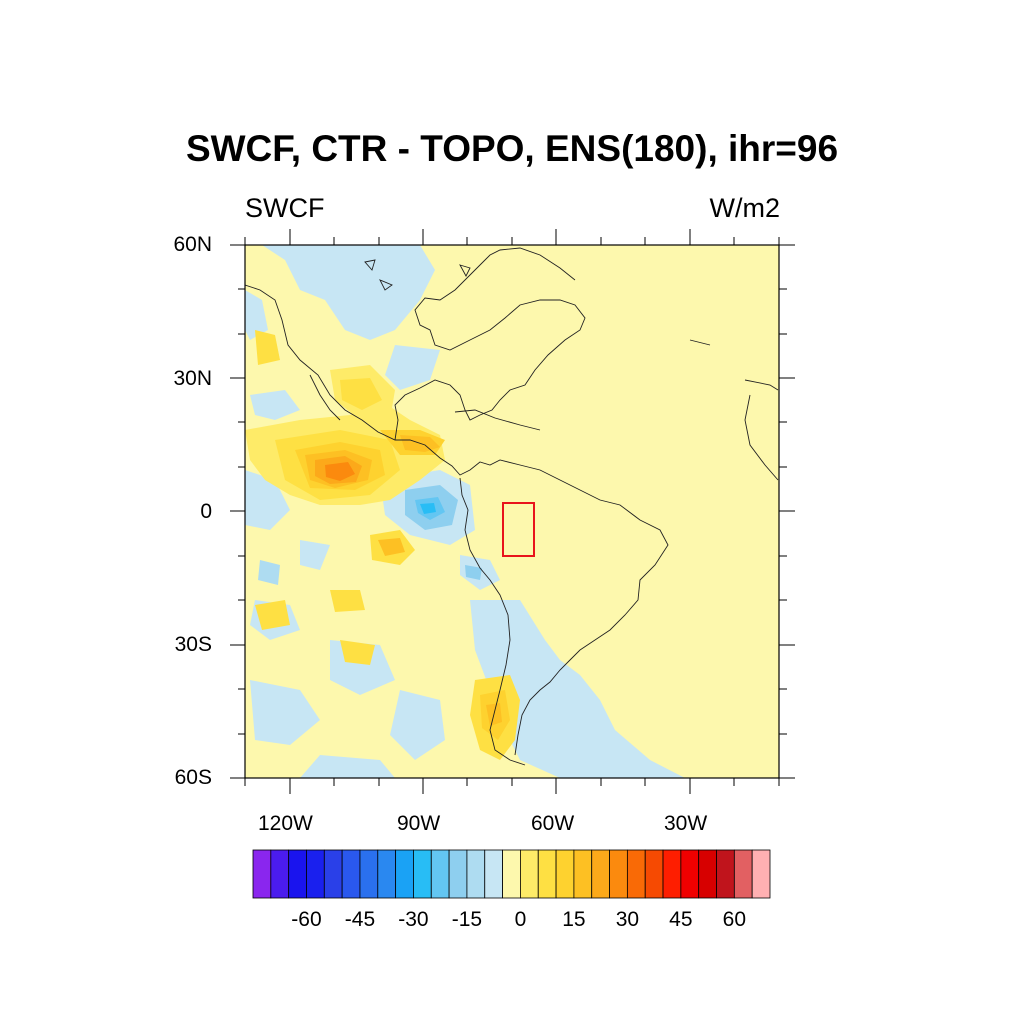  What do you see at coordinates (681, 919) in the screenshot?
I see `colorbar-label: 45` at bounding box center [681, 919].